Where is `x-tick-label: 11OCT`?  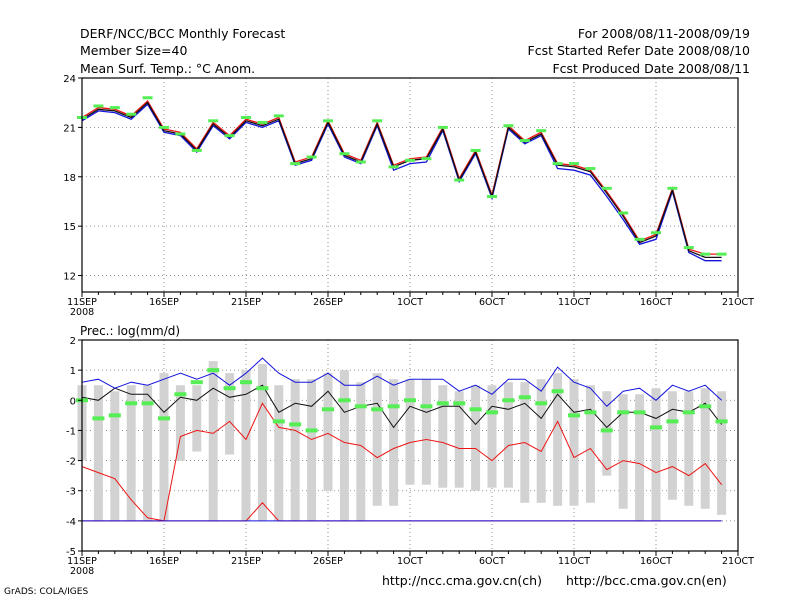 x-tick-label: 11OCT is located at coordinates (574, 561).